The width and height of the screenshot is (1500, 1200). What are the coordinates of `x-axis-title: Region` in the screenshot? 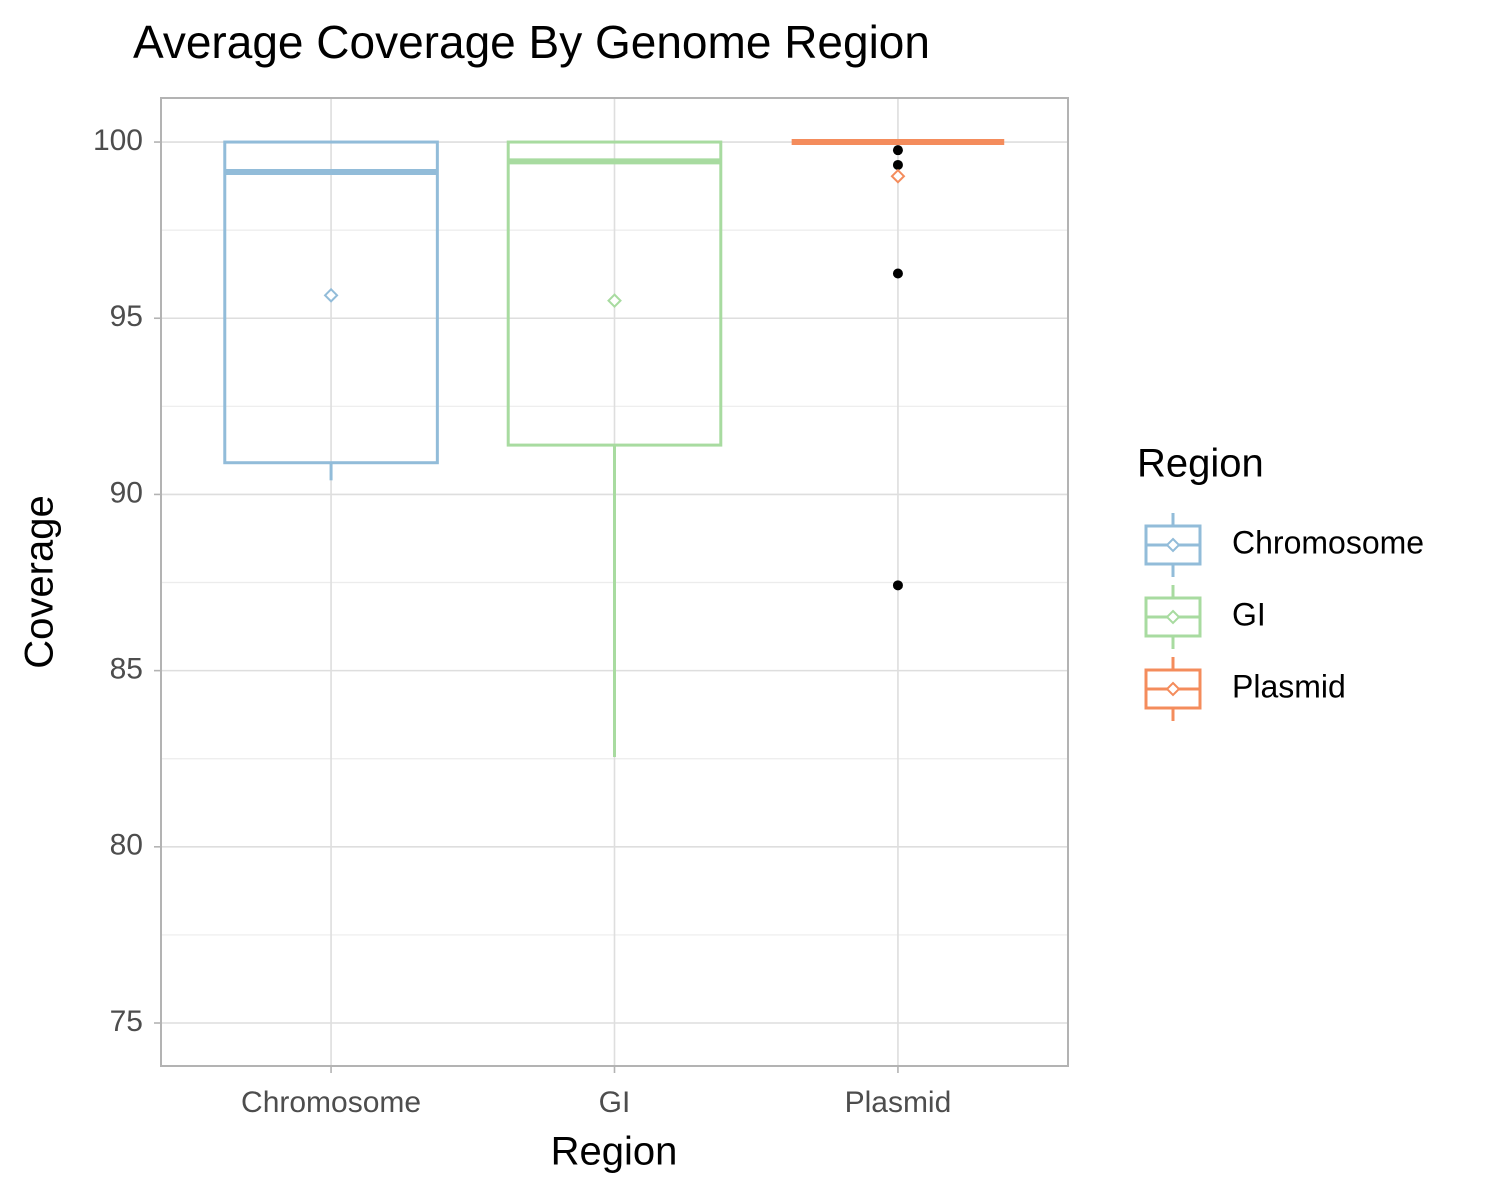 It's located at (614, 1152).